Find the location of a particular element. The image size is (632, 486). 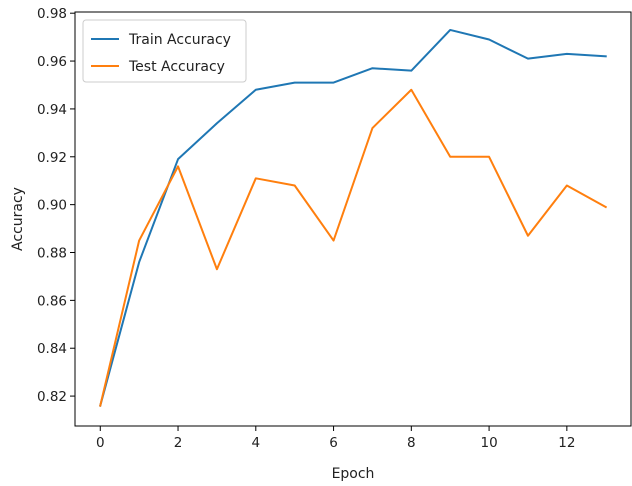

y-tick-label: 0.86 is located at coordinates (52, 301).